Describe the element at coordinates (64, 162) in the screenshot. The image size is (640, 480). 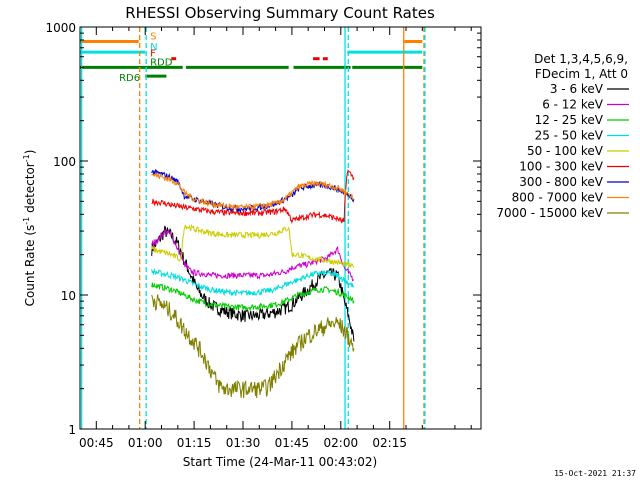
I see `y-tick-label-2: 100` at that location.